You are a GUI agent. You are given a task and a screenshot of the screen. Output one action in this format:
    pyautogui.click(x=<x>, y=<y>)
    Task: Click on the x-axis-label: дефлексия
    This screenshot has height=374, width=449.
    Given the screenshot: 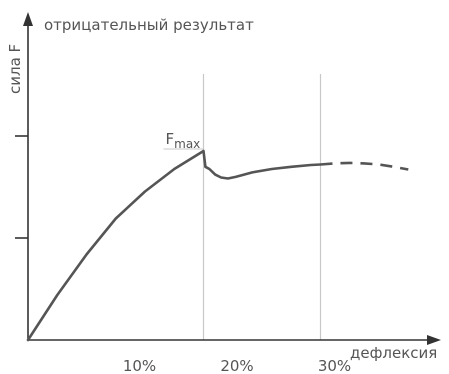 What is the action you would take?
    pyautogui.click(x=393, y=353)
    